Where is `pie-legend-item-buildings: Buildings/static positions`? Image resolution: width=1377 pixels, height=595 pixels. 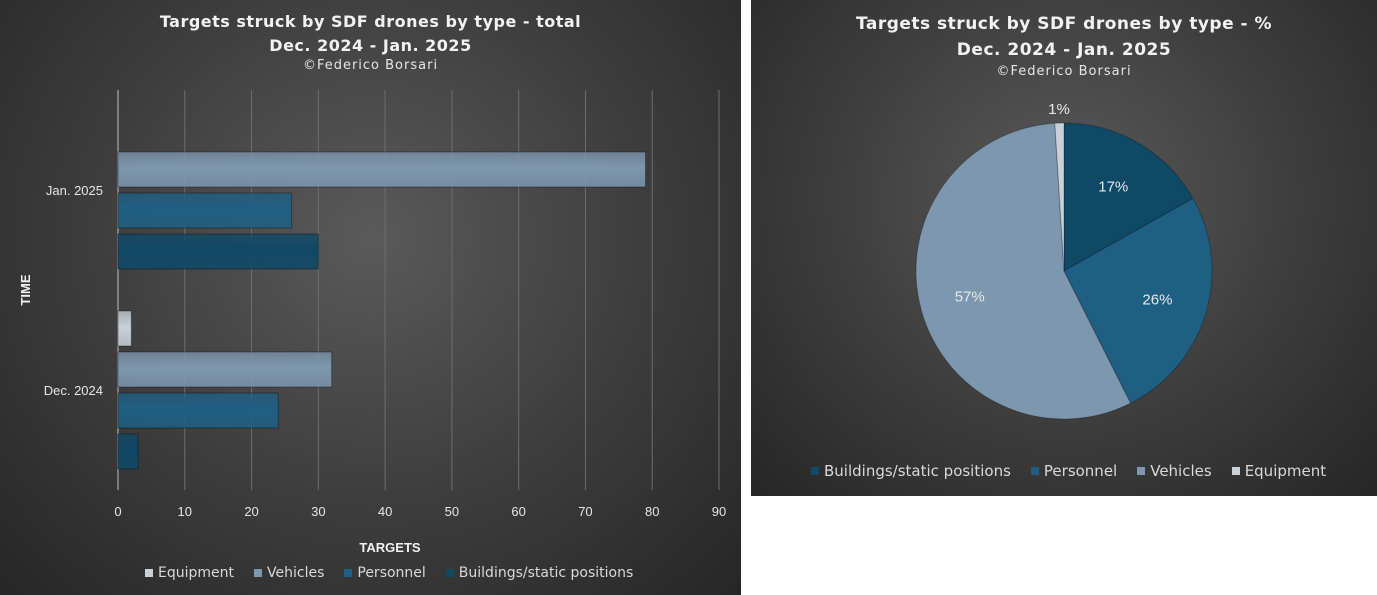 pie-legend-item-buildings: Buildings/static positions is located at coordinates (911, 471).